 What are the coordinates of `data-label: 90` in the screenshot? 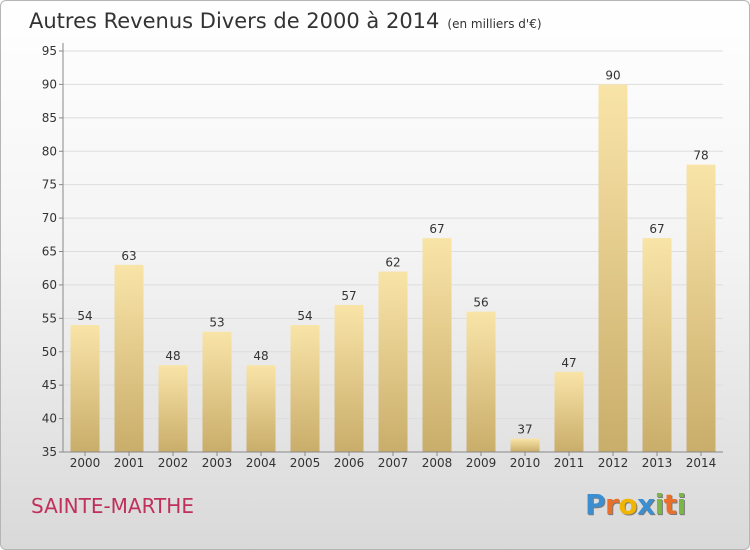 It's located at (612, 75).